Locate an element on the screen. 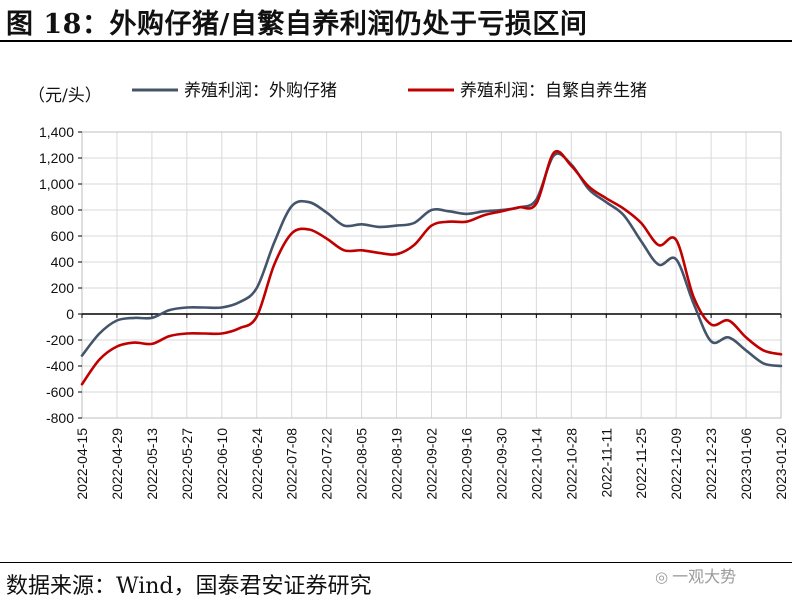  x-tick-label: 2023-01-20 is located at coordinates (781, 464).